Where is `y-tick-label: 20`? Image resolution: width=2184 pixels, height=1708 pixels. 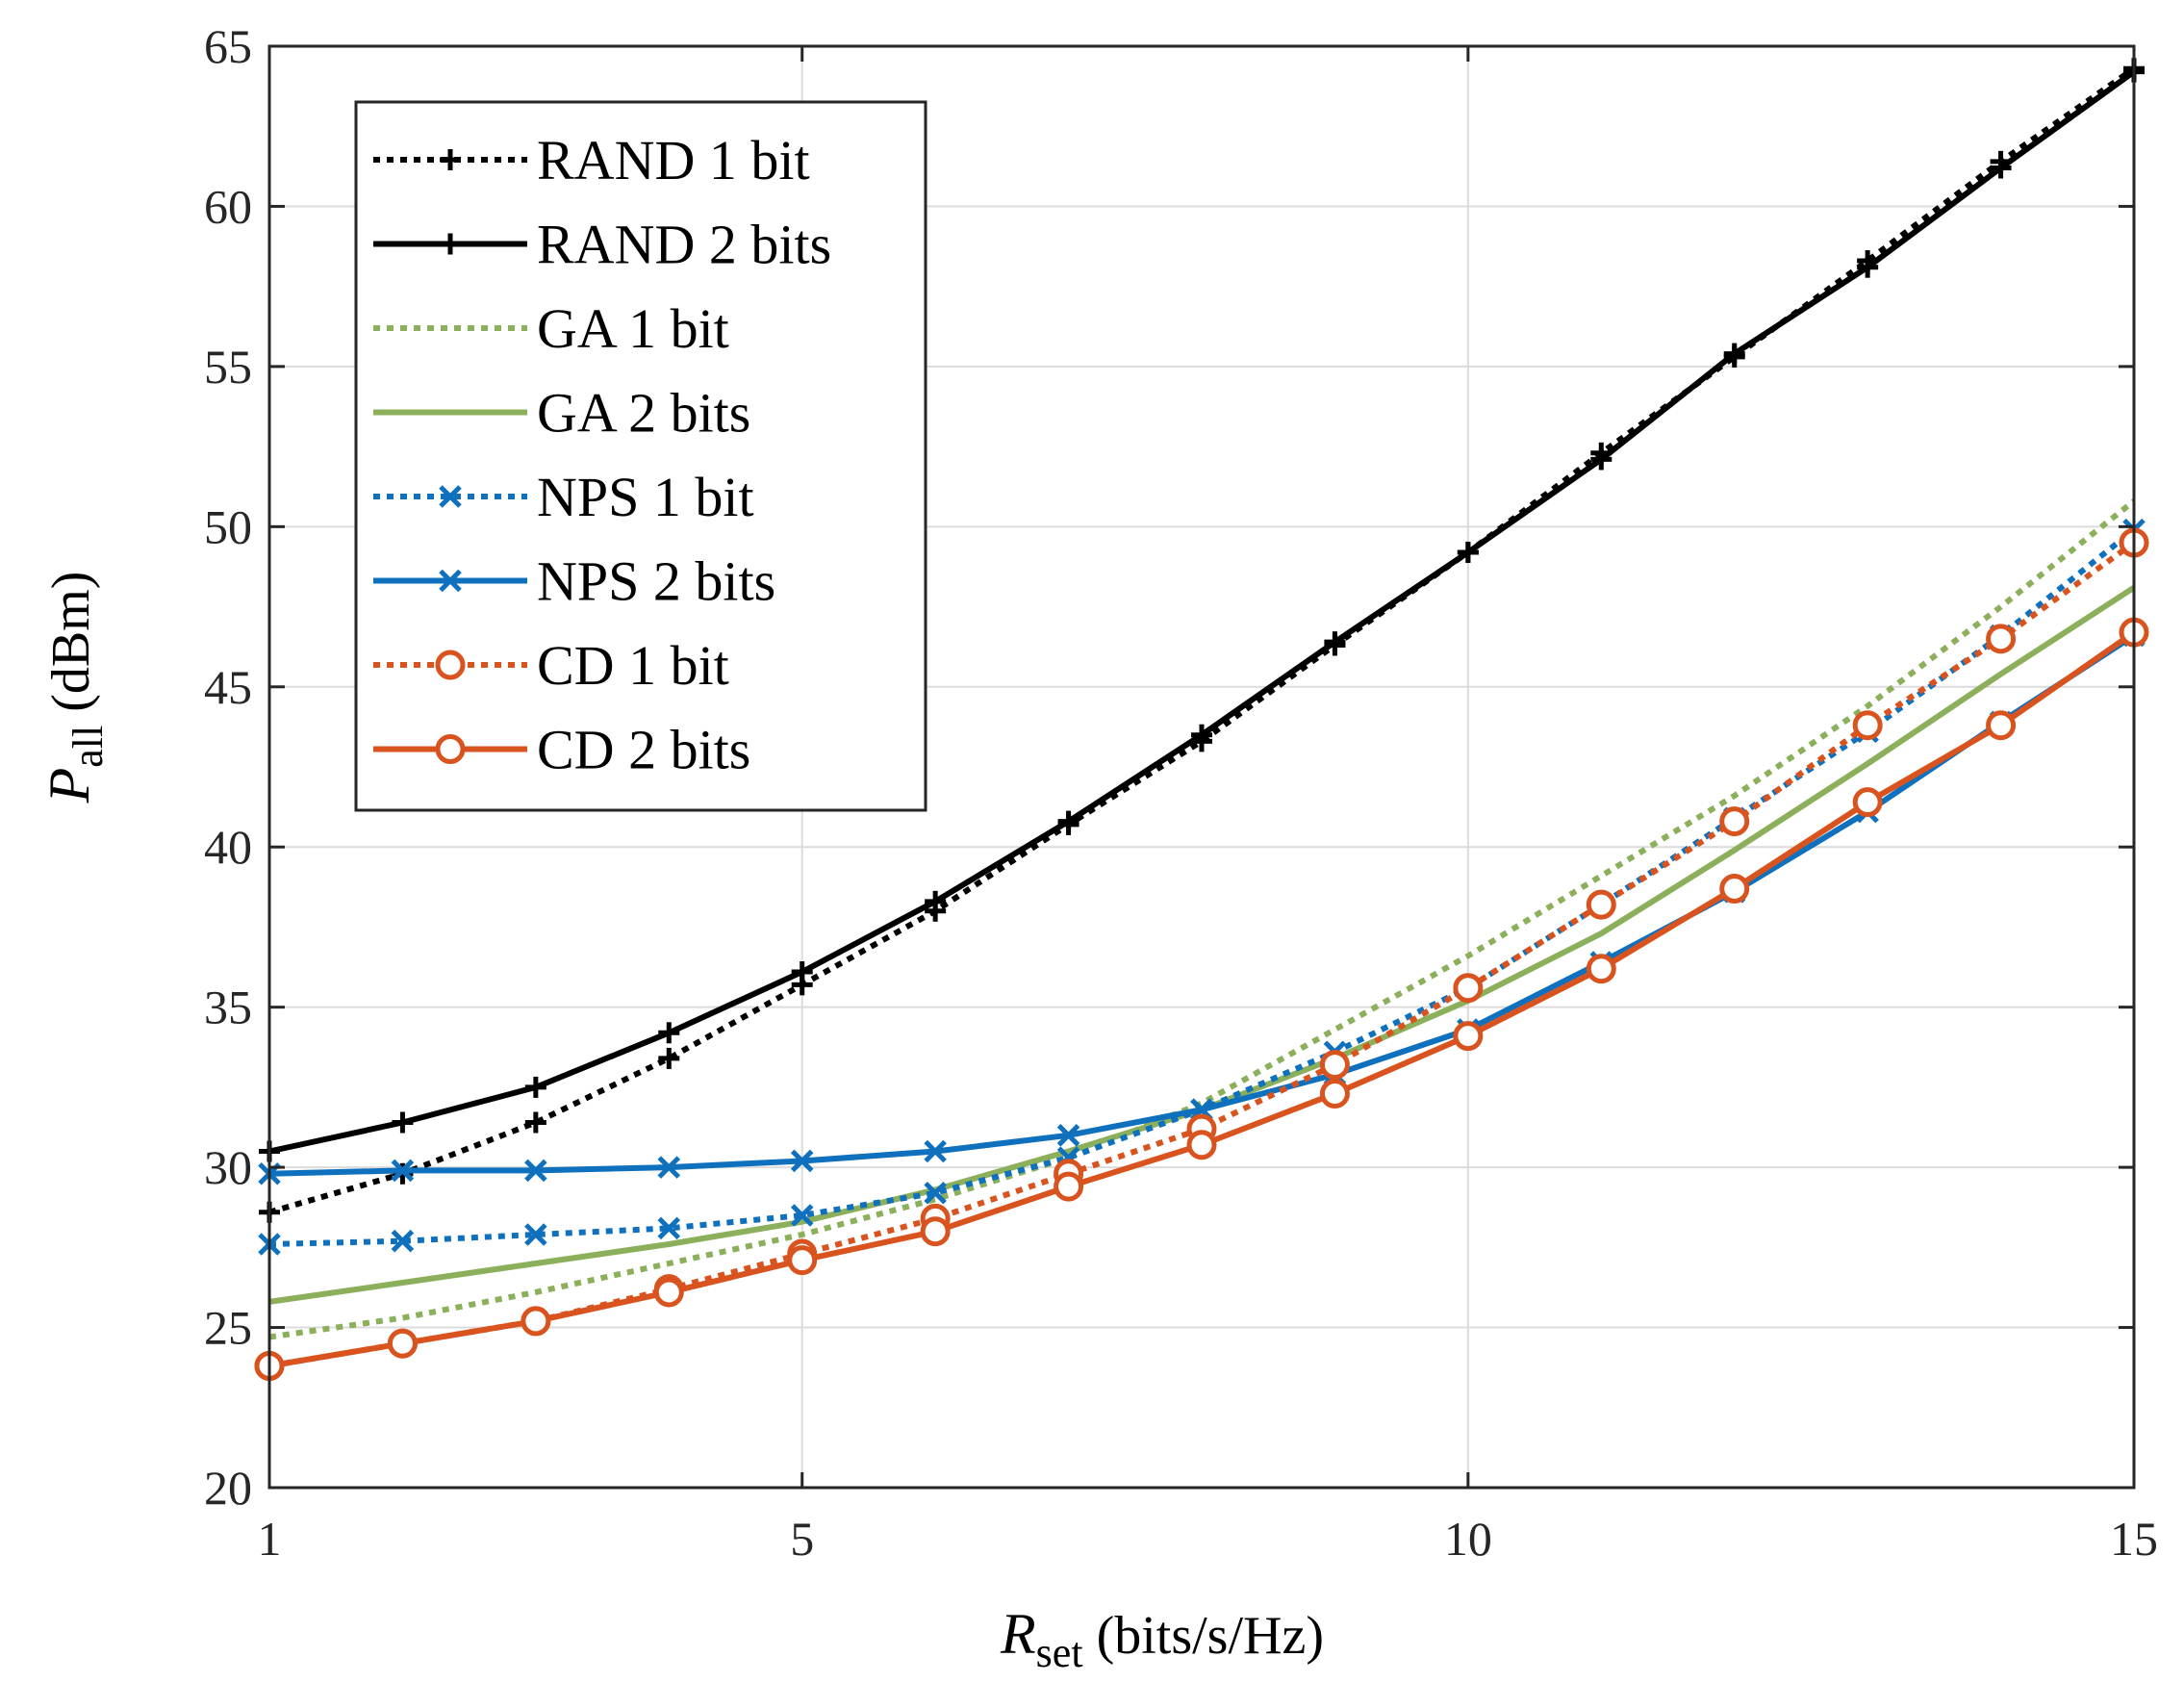 y-tick-label: 20 is located at coordinates (228, 1488).